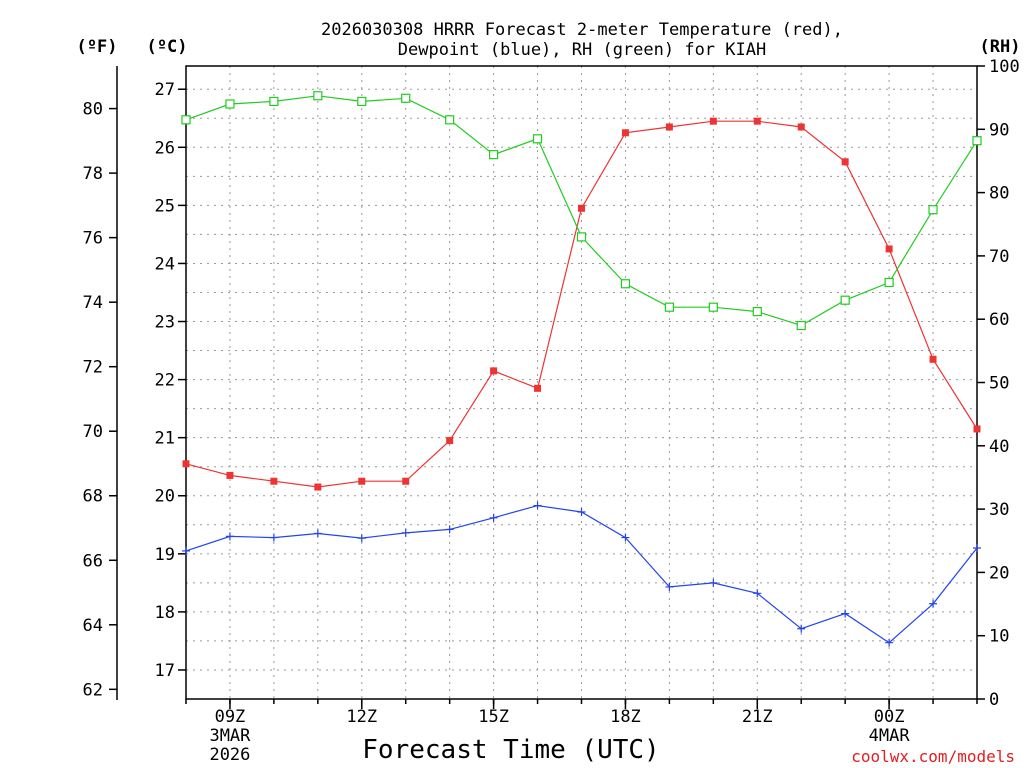 This screenshot has width=1024, height=768. What do you see at coordinates (165, 613) in the screenshot?
I see `celsius-tick-label: 18` at bounding box center [165, 613].